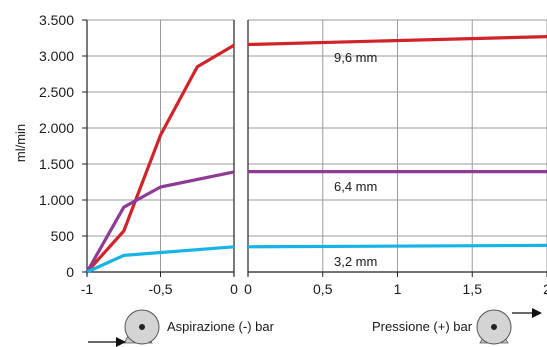 The width and height of the screenshot is (547, 347). I want to click on x-tick-label: 1,5, so click(473, 289).